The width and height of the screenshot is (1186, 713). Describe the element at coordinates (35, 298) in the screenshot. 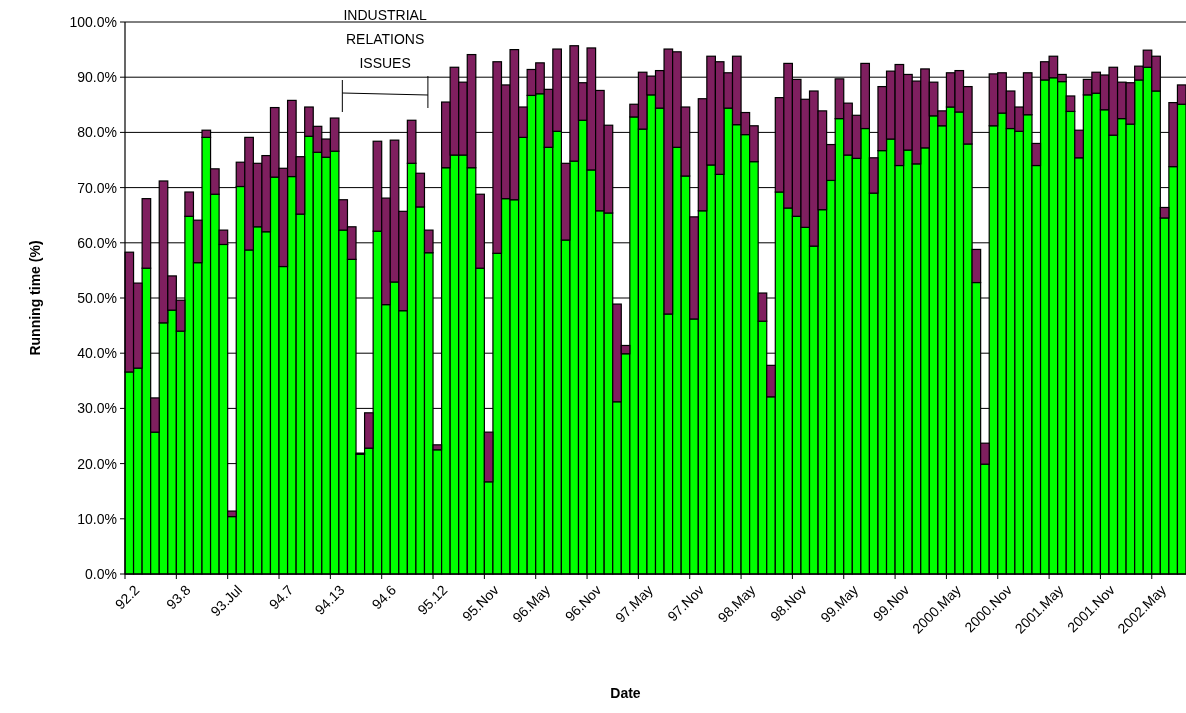

I see `y-axis-title: Running time (%)` at that location.